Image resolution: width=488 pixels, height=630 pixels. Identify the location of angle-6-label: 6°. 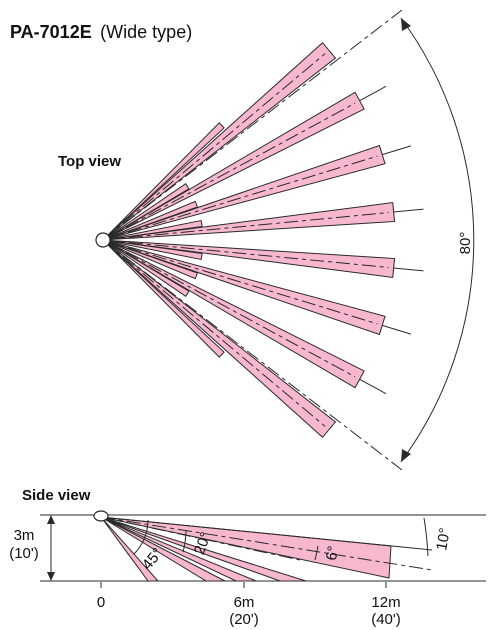
(332, 553).